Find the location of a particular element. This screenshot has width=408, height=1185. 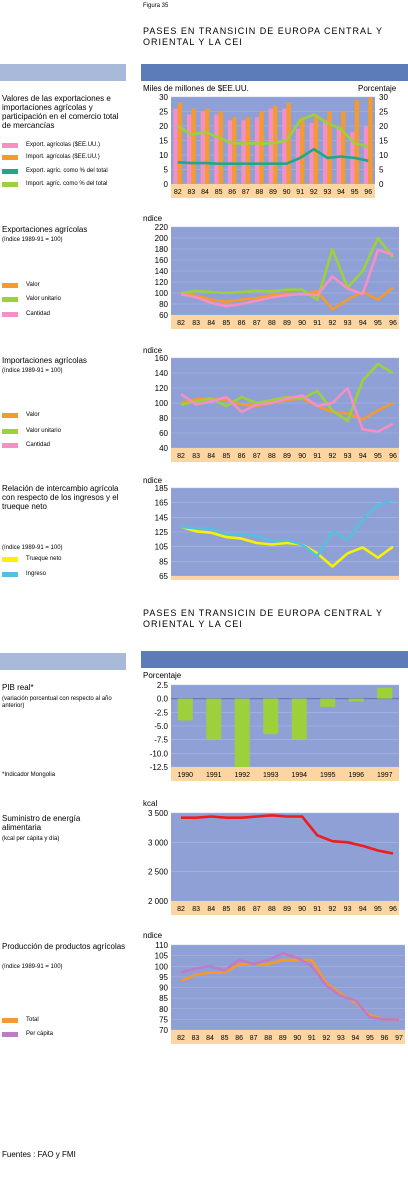

y-tick-label: 75 is located at coordinates (163, 1019).